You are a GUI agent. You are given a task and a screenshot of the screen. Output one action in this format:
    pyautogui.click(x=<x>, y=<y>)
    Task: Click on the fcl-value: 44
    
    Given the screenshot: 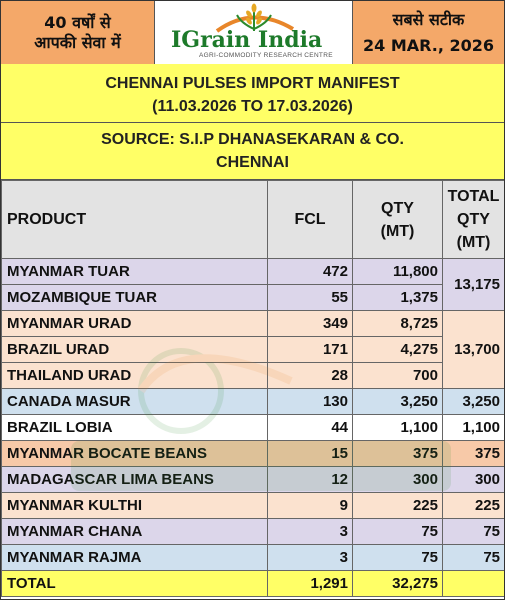 What is the action you would take?
    pyautogui.click(x=310, y=427)
    